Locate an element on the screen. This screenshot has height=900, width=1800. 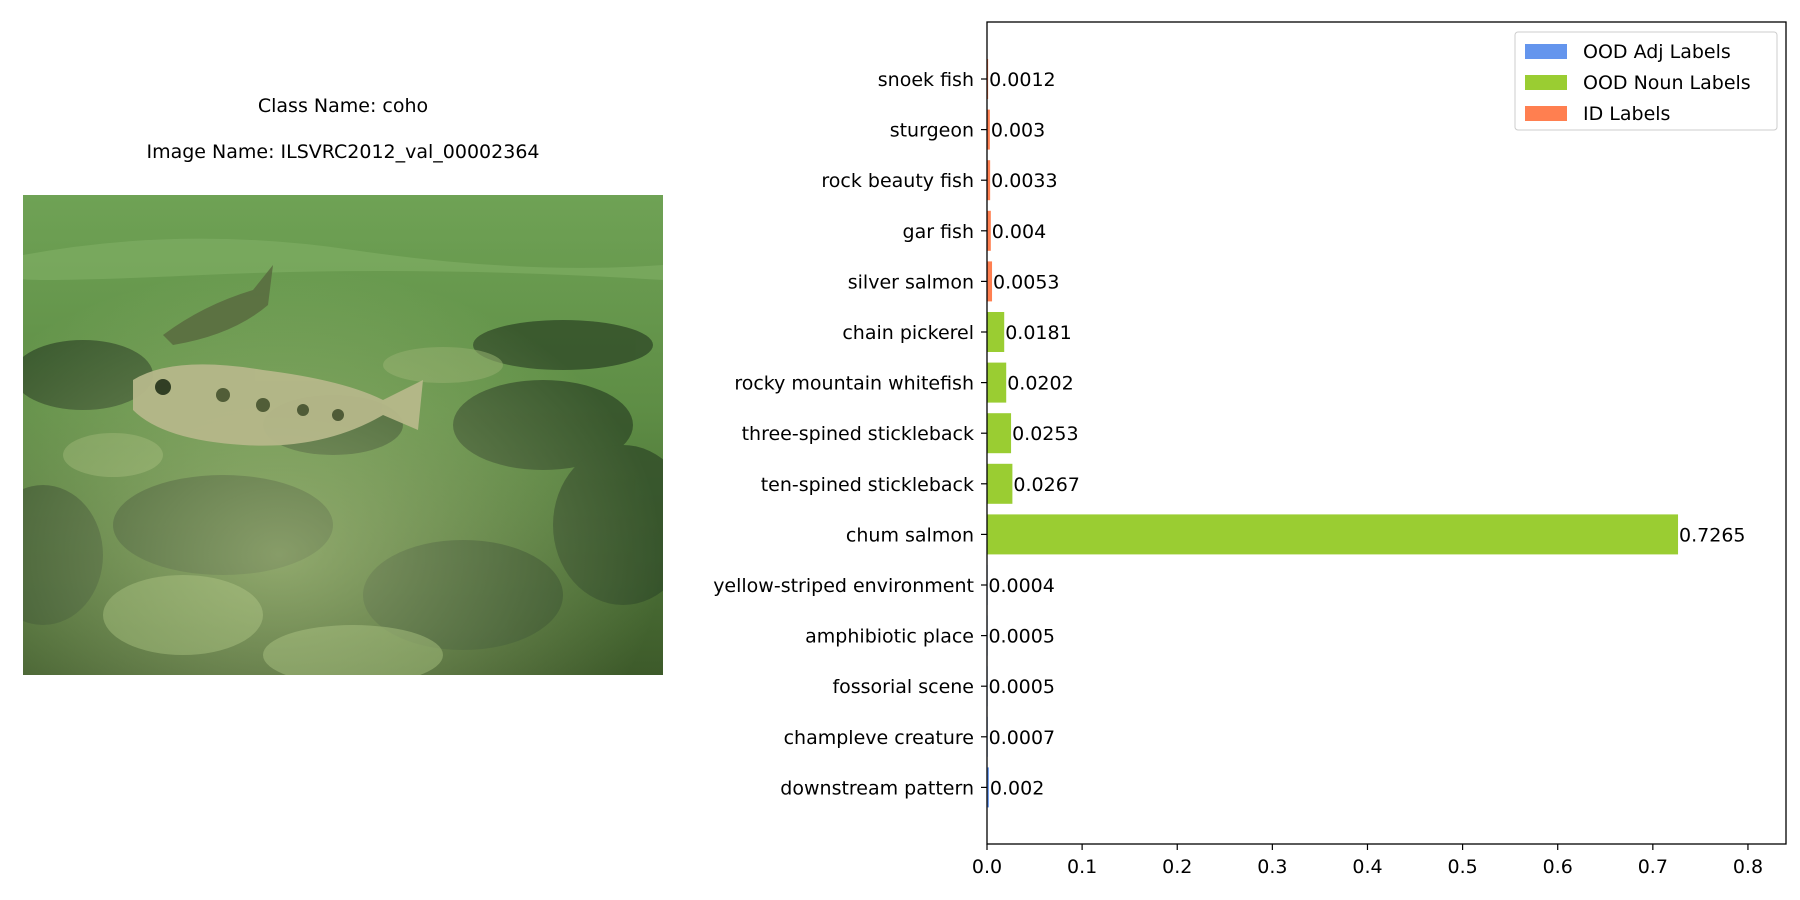
legend: OOD Adj Labels OOD Noun Labels ID Labels is located at coordinates (1646, 81).